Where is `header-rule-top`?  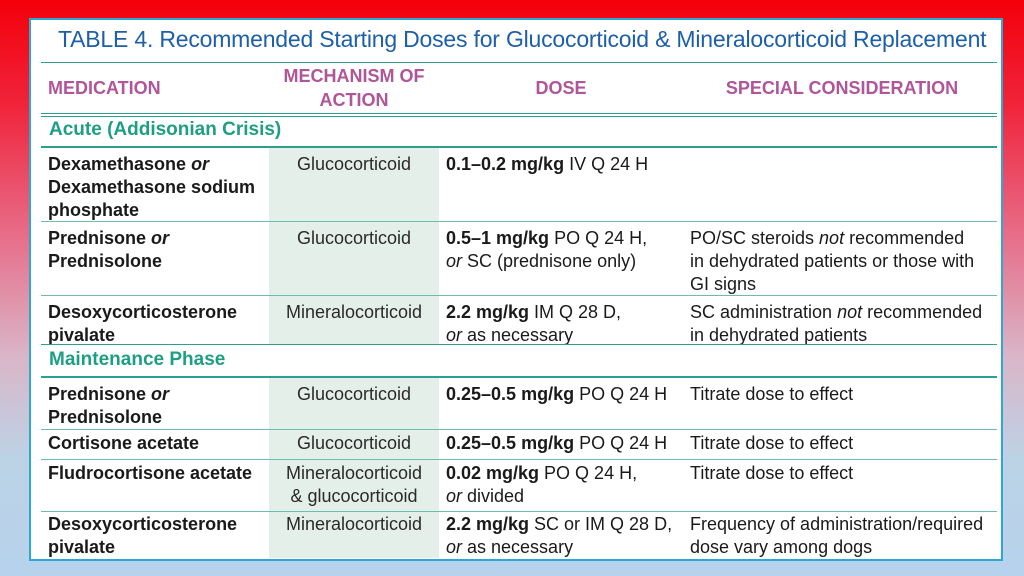 header-rule-top is located at coordinates (519, 113).